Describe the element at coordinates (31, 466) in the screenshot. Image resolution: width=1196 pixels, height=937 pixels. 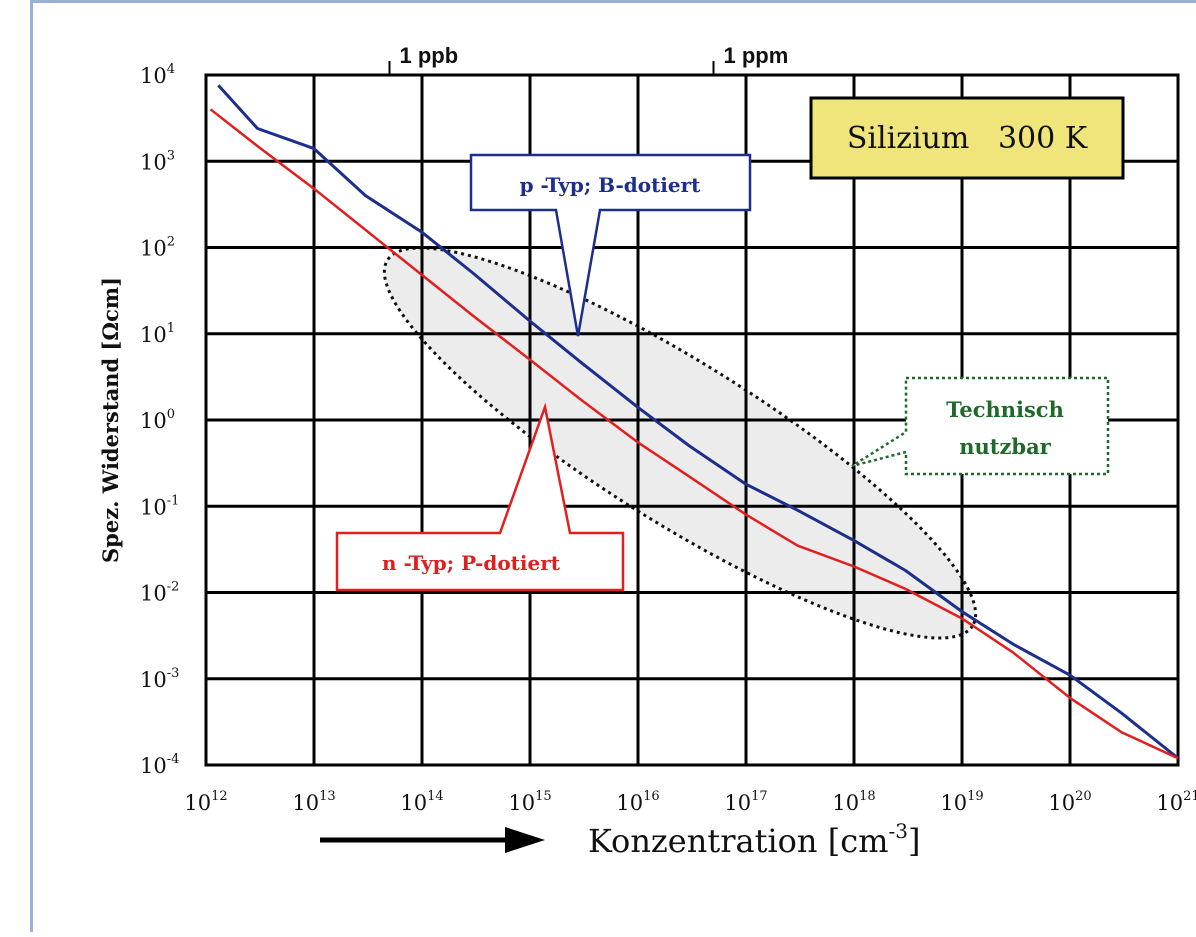
I see `frame-border-left` at that location.